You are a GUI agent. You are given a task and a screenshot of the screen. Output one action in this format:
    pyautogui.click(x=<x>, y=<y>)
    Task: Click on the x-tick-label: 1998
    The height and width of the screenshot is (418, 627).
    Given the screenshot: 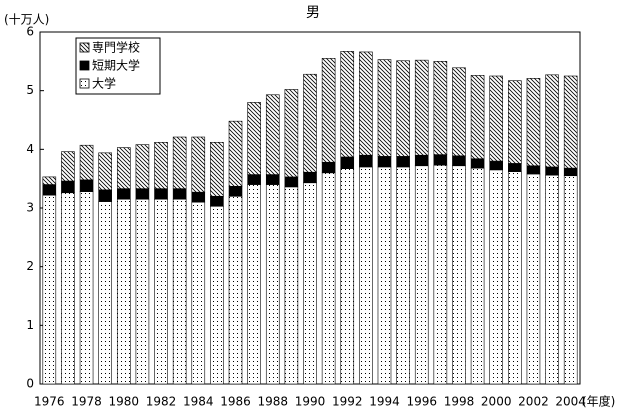 What is the action you would take?
    pyautogui.click(x=459, y=402)
    